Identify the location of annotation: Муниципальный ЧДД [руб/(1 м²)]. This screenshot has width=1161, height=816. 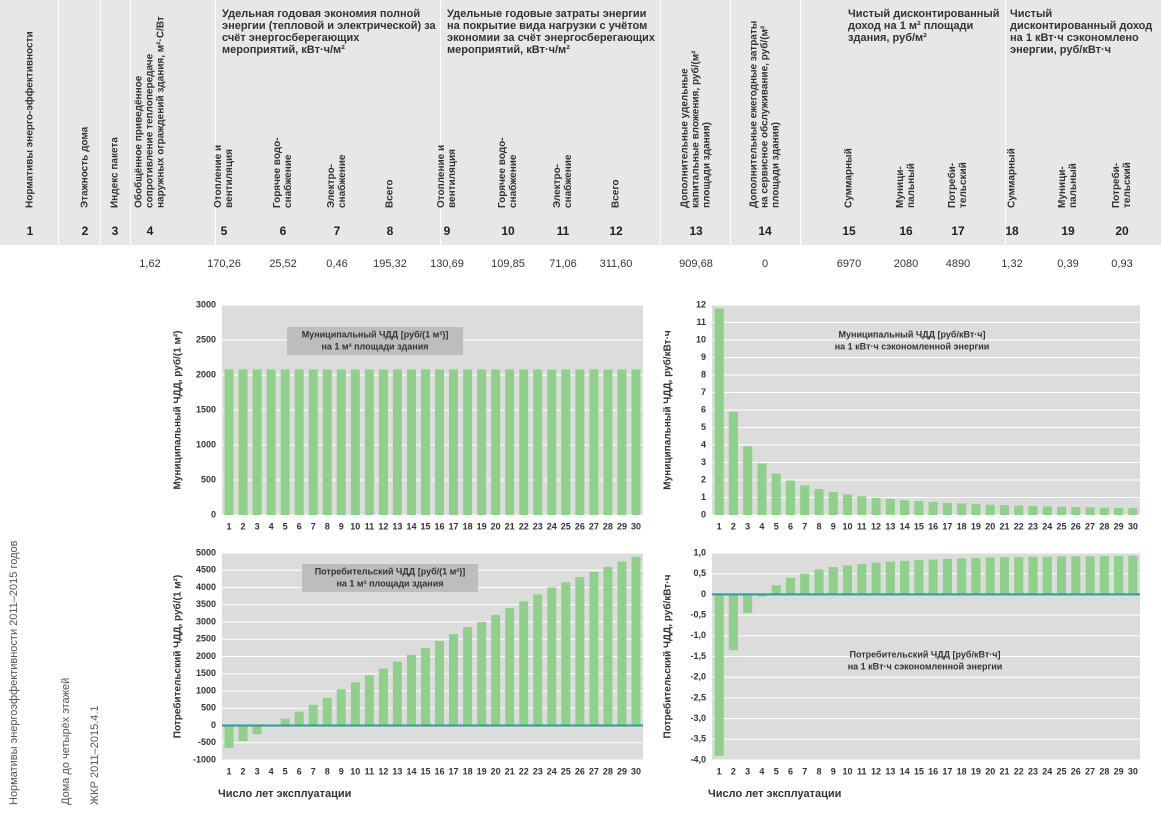
(375, 334).